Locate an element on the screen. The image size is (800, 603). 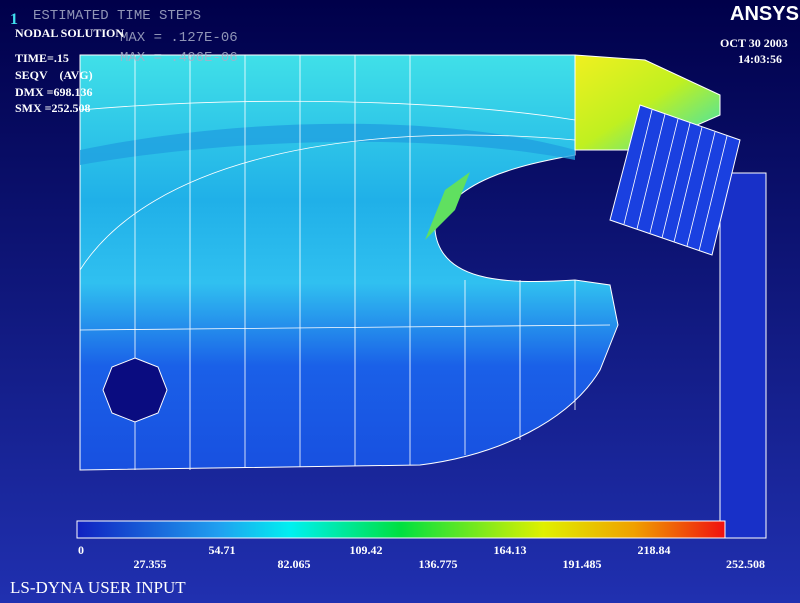
legend-label: 82.065 is located at coordinates (294, 564).